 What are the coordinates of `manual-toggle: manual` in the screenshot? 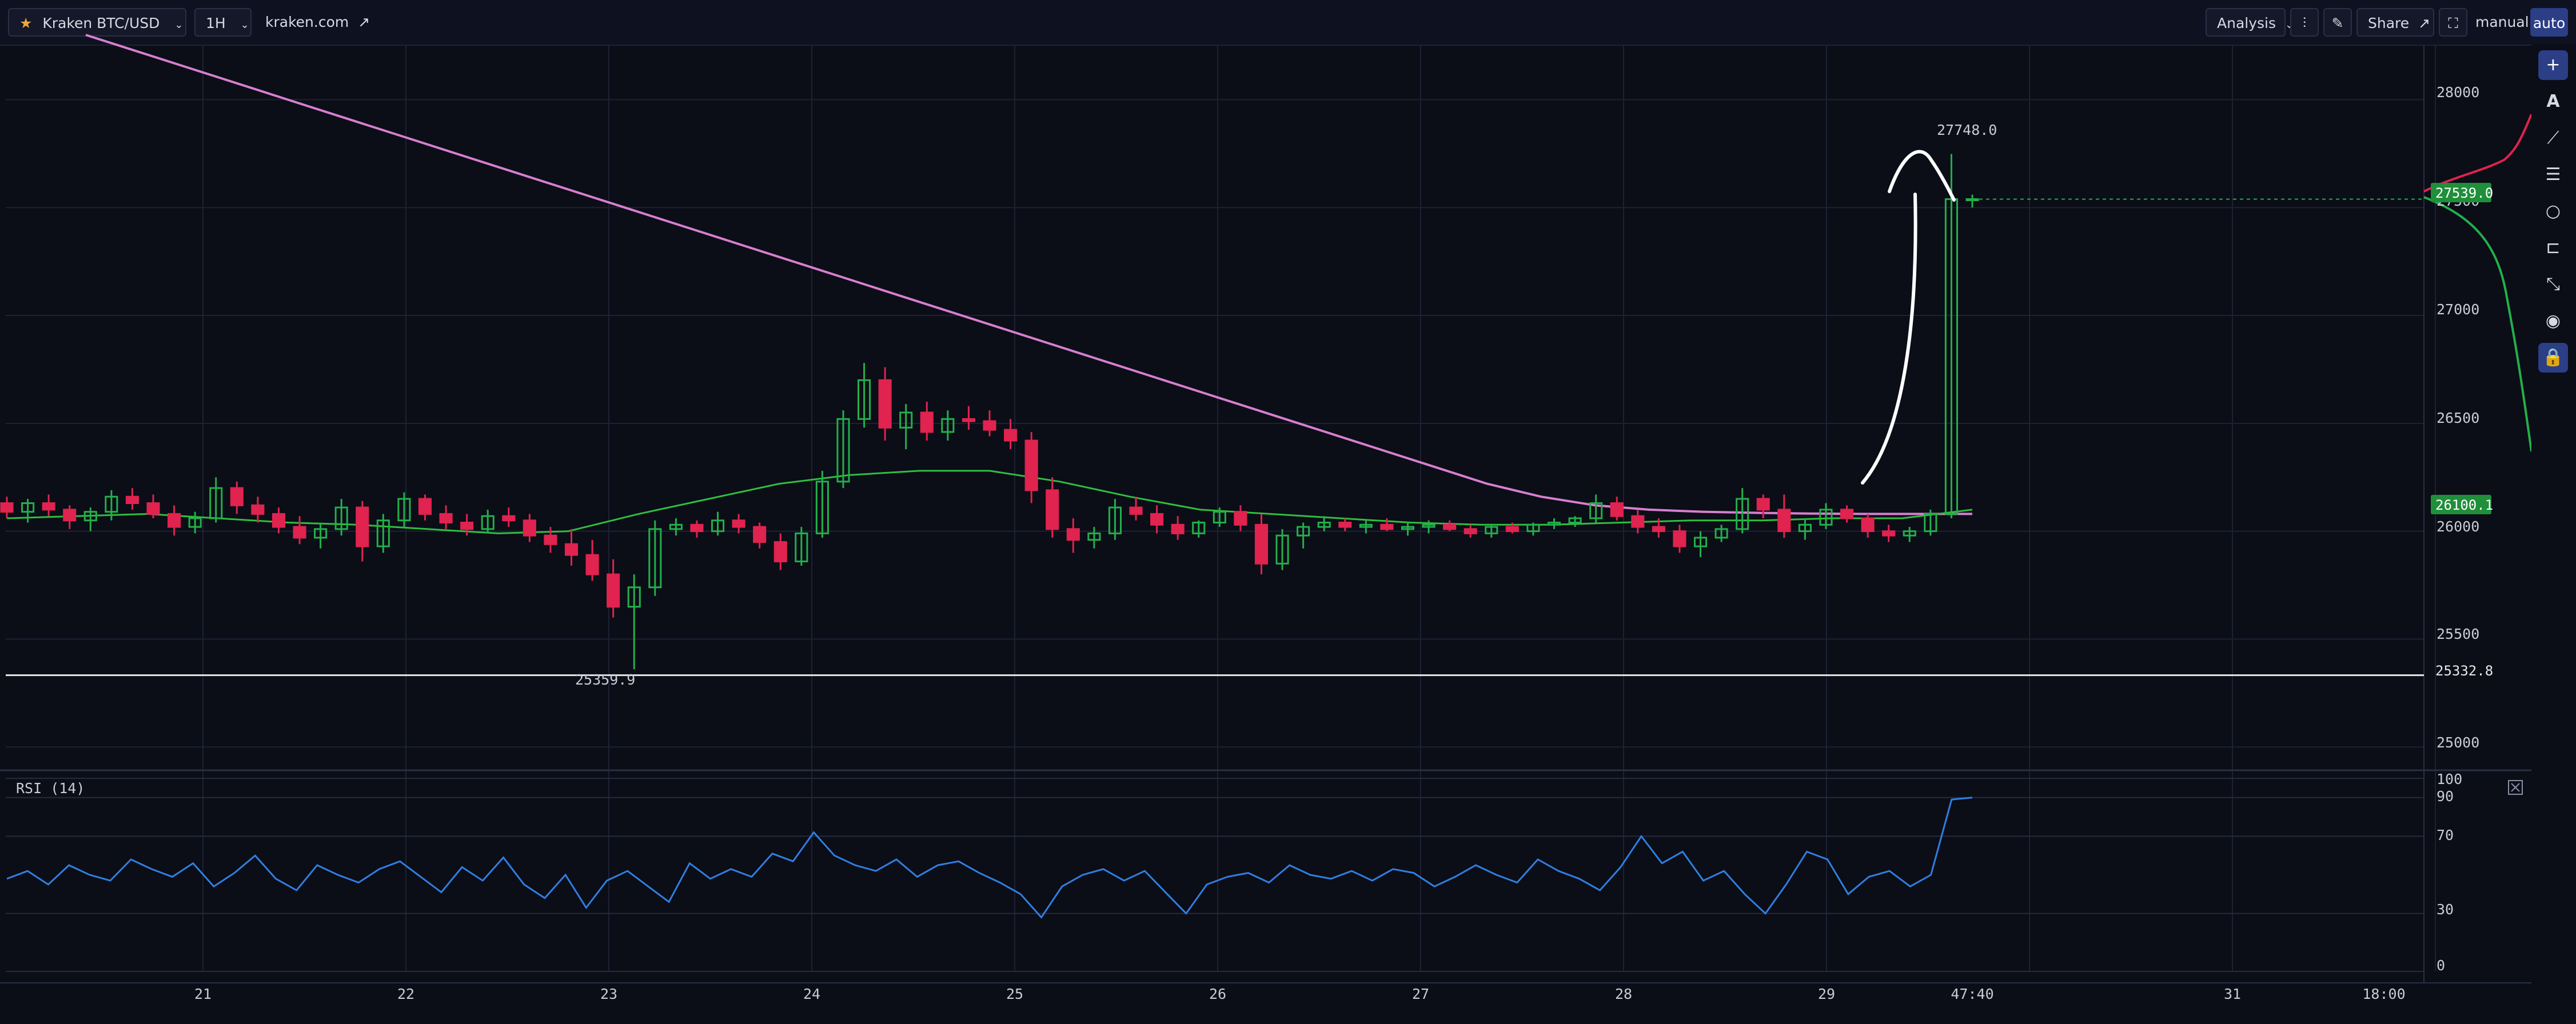 It's located at (2502, 22).